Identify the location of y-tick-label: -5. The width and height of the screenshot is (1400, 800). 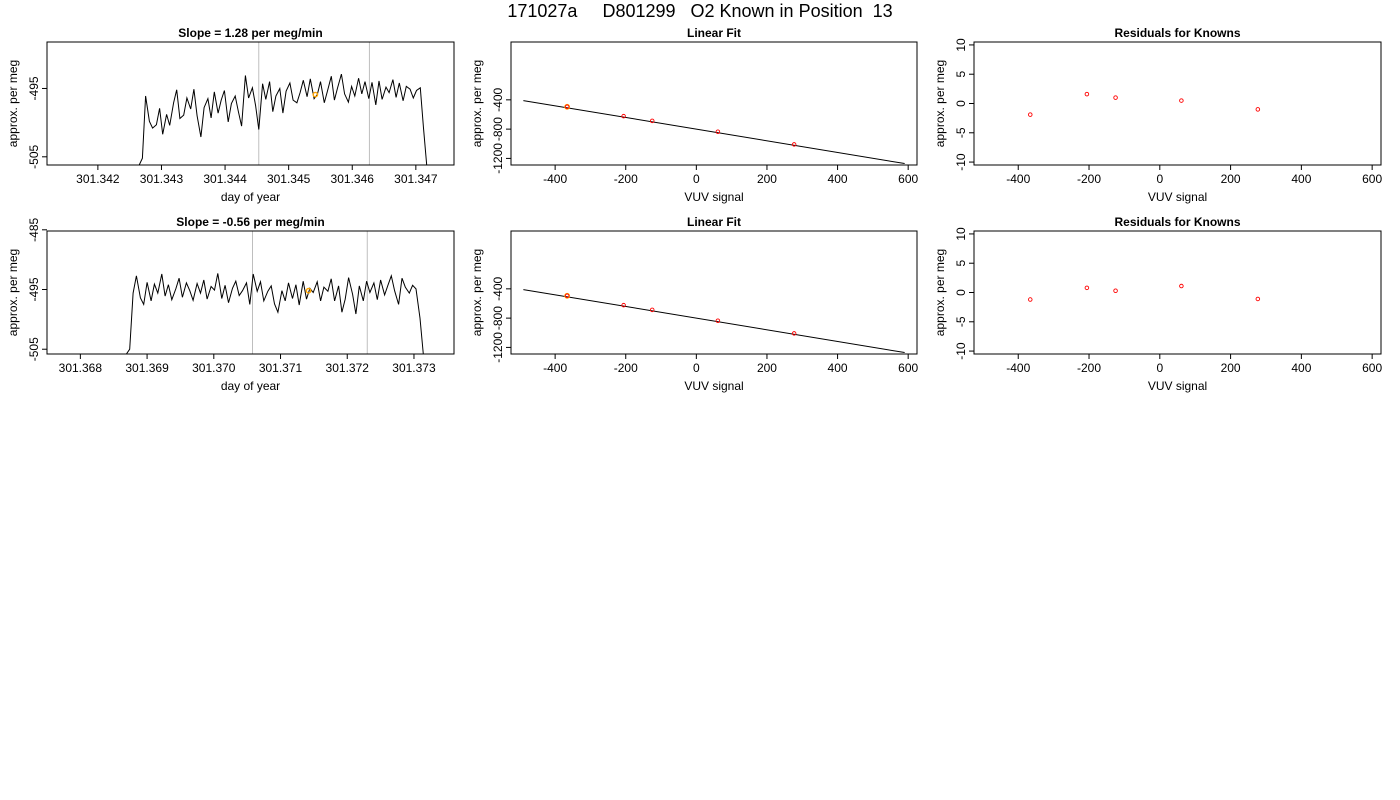
(961, 132).